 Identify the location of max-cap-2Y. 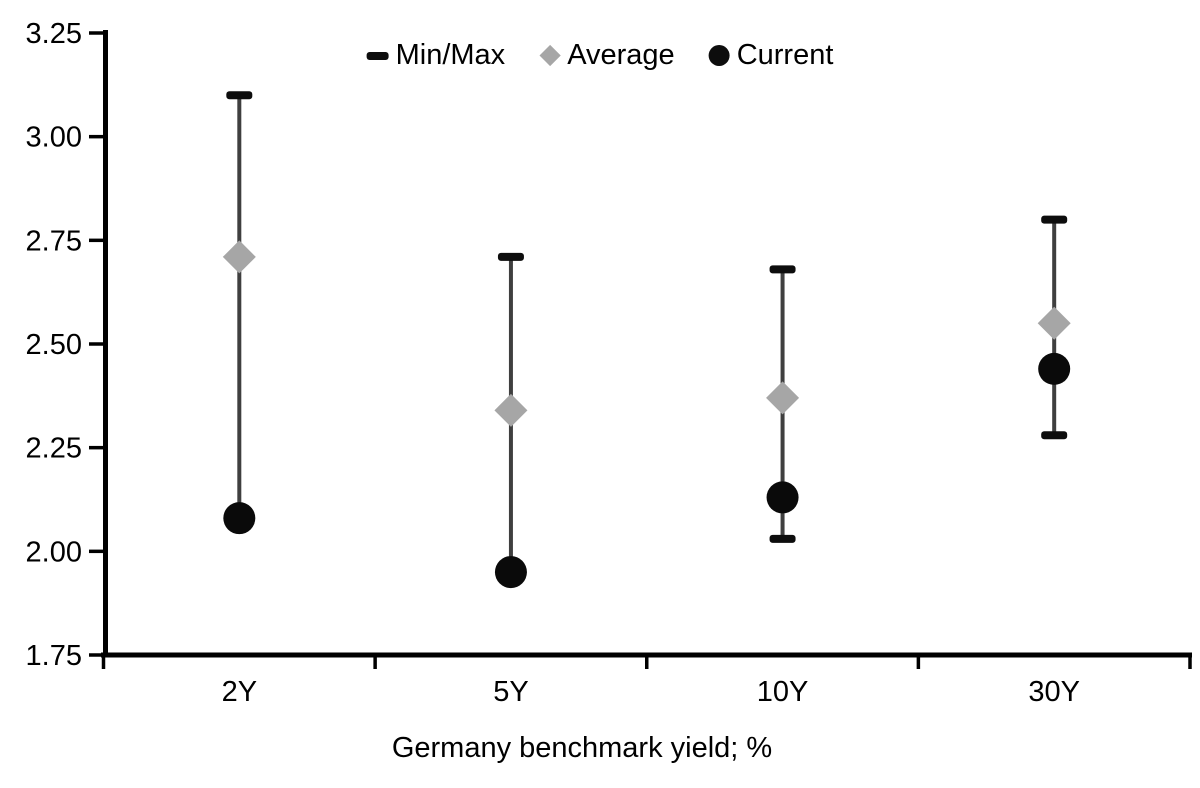
(239, 95).